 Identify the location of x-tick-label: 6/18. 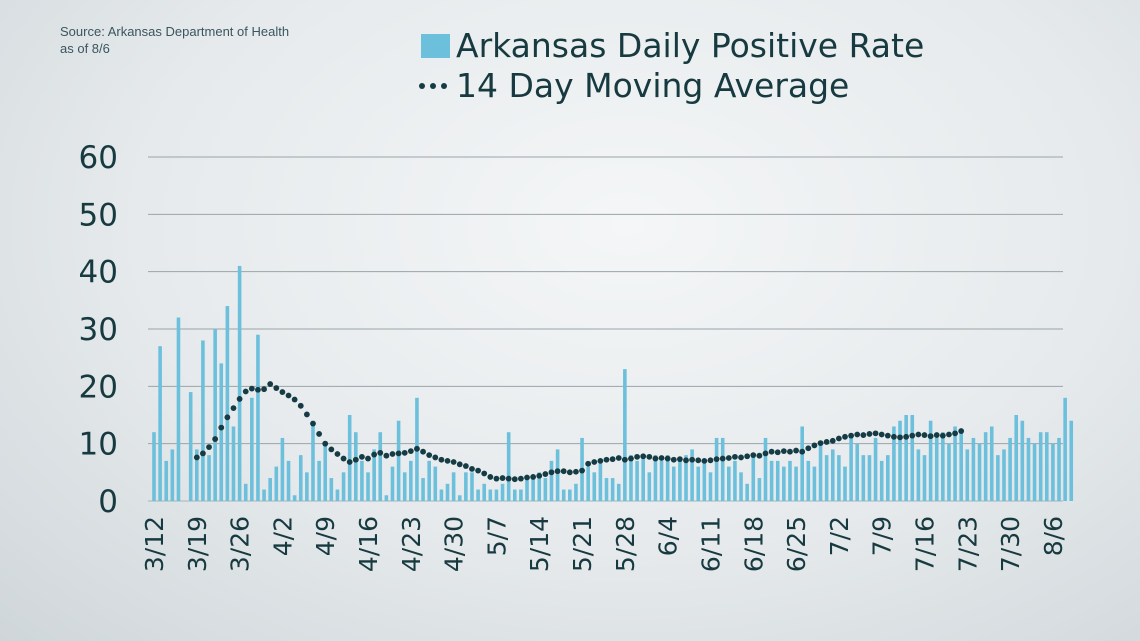
(753, 544).